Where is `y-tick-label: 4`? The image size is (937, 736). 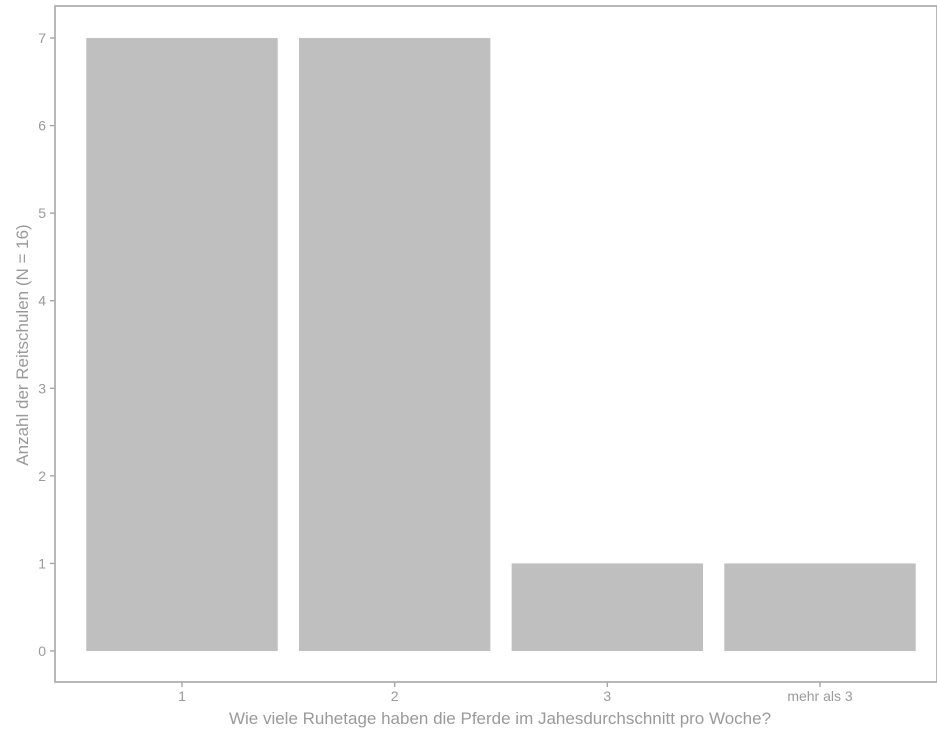
y-tick-label: 4 is located at coordinates (42, 301).